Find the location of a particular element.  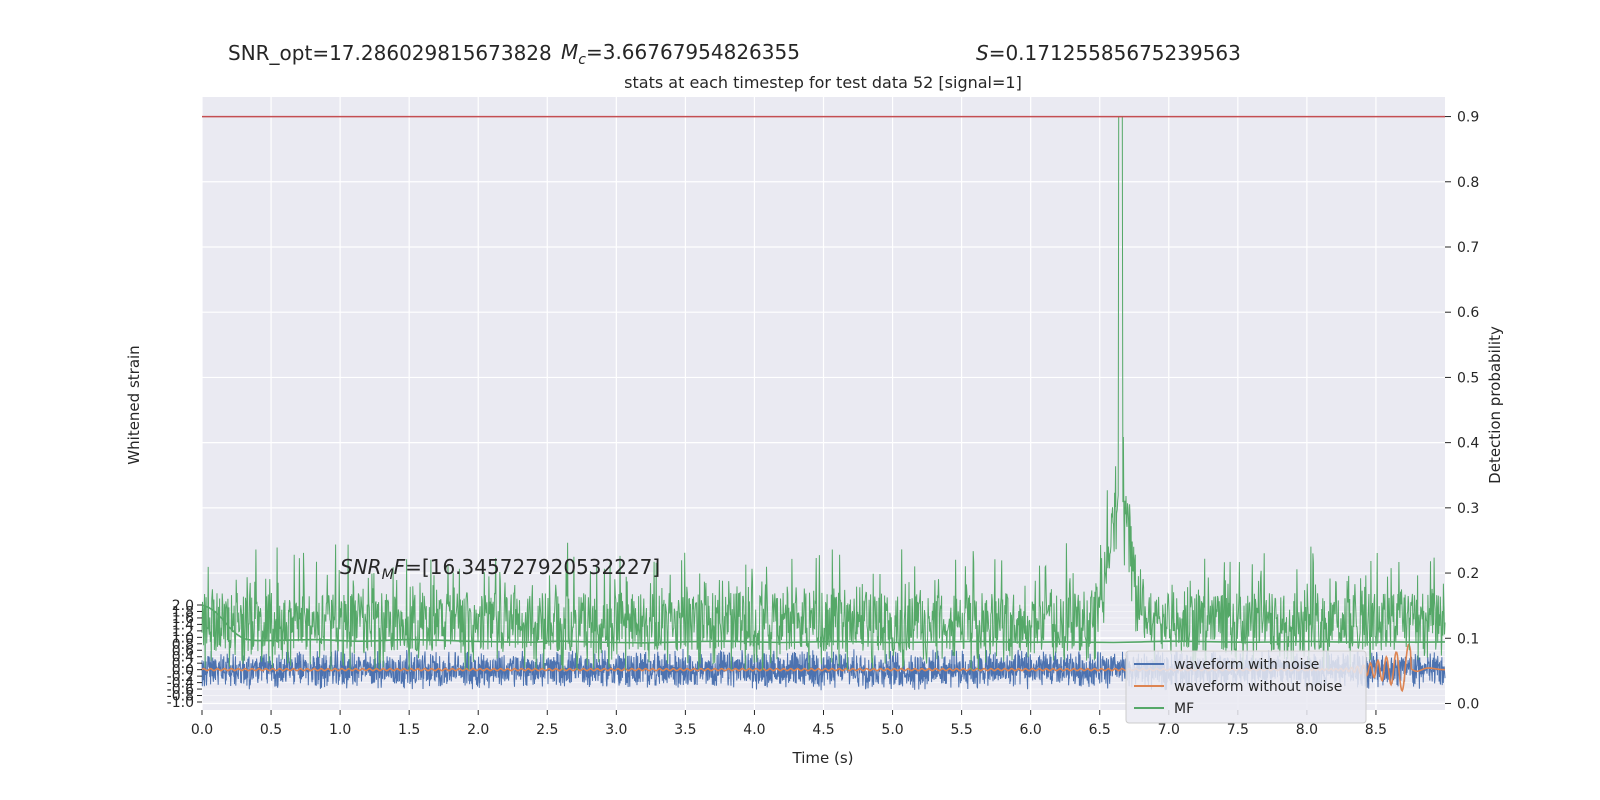

right-tick-label: 0.6 is located at coordinates (1468, 313).